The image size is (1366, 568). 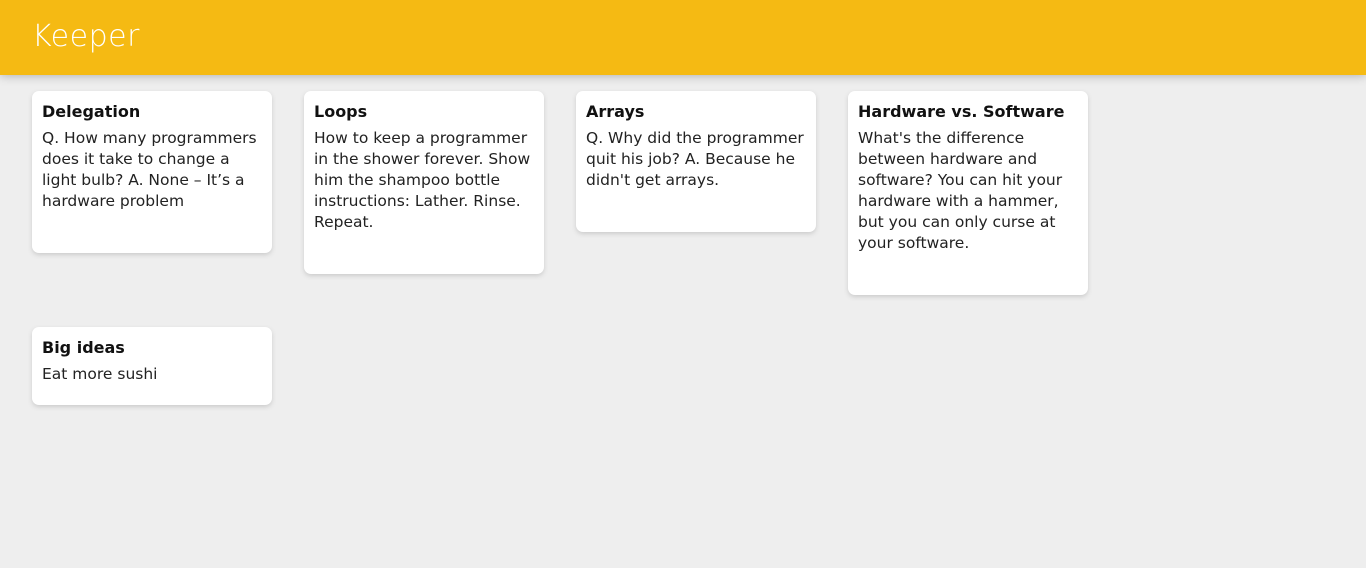 I want to click on app-title: Keeper, so click(x=86, y=36).